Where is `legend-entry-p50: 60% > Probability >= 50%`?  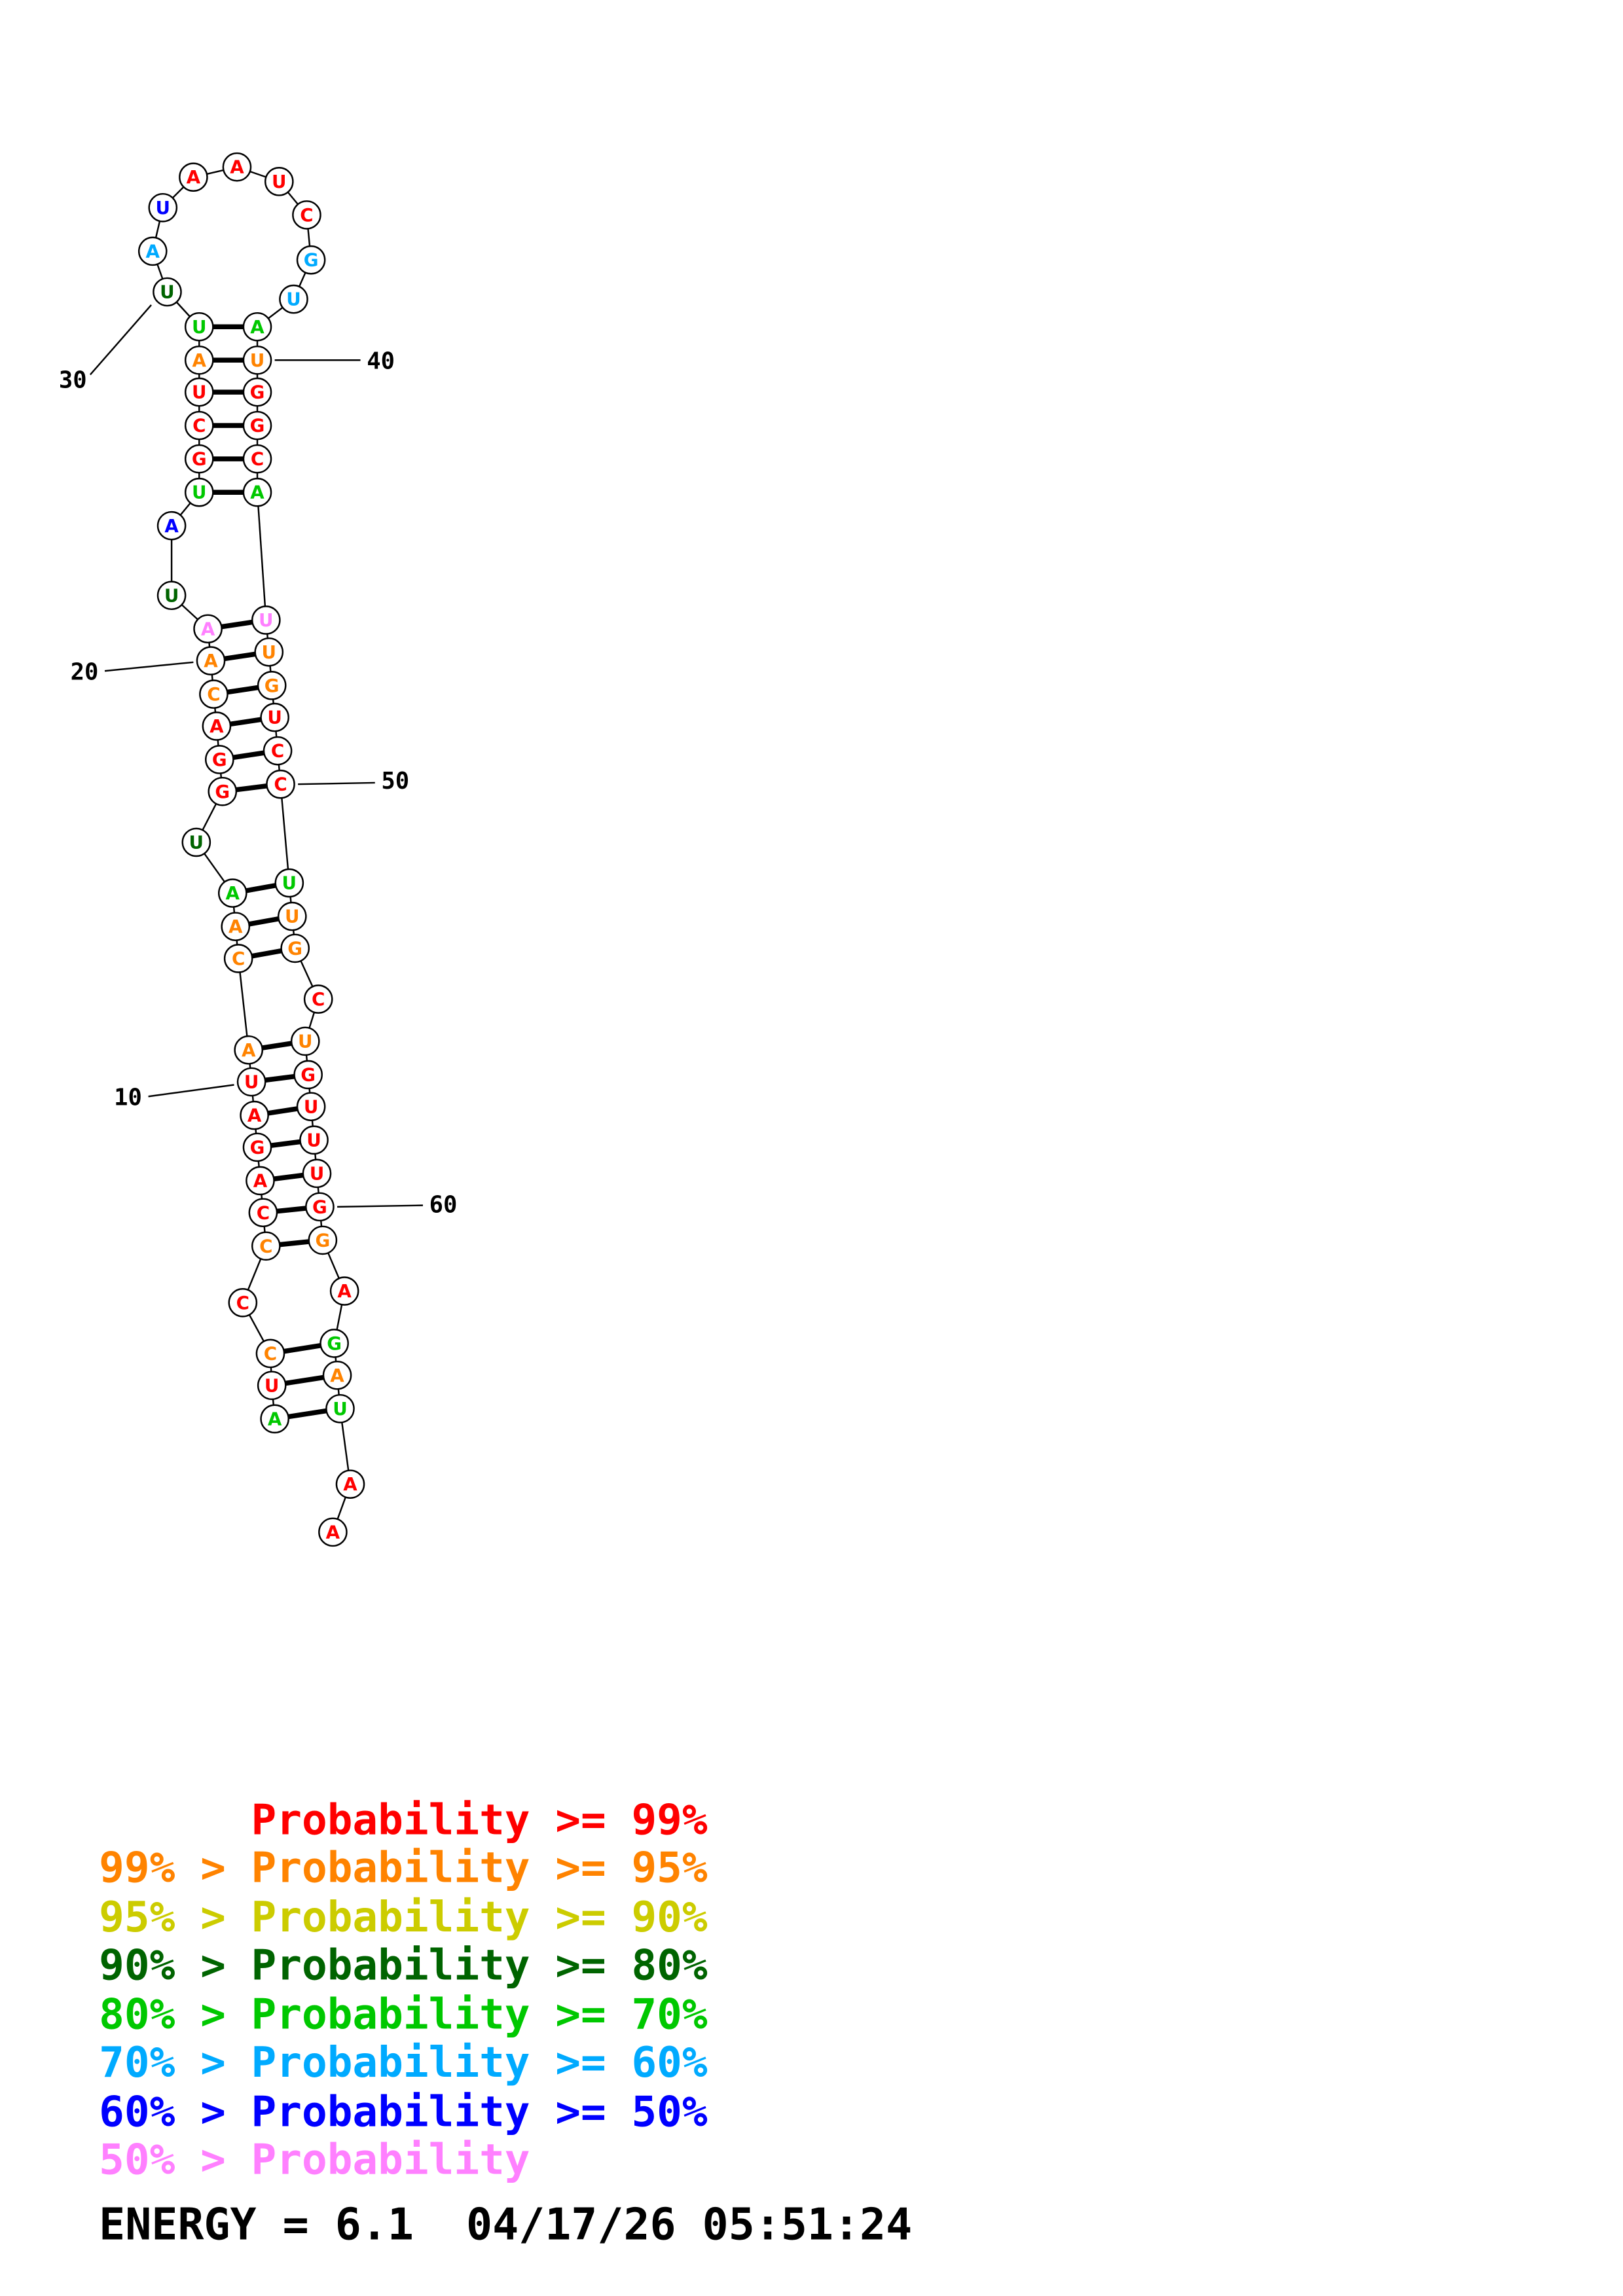
legend-entry-p50: 60% > Probability >= 50% is located at coordinates (403, 2111).